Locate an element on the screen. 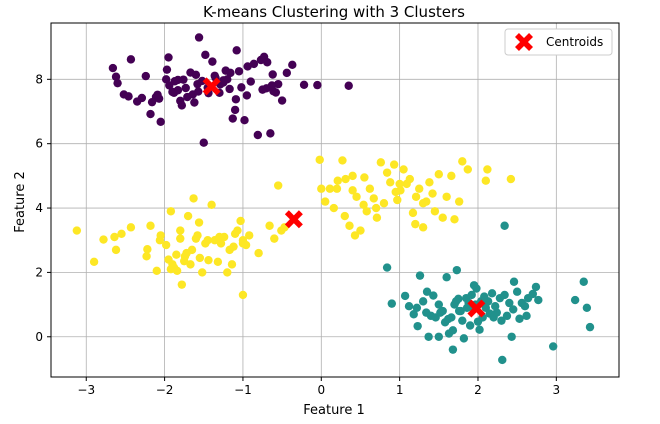 The width and height of the screenshot is (660, 424). y-tick-label: 6 is located at coordinates (39, 144).